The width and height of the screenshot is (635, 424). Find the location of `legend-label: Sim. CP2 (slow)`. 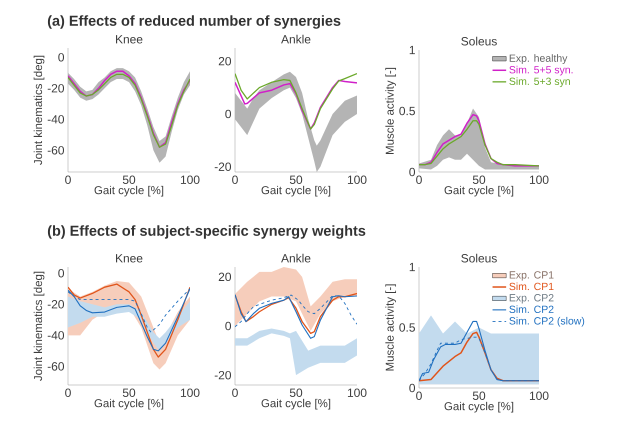

legend-label: Sim. CP2 (slow) is located at coordinates (546, 321).